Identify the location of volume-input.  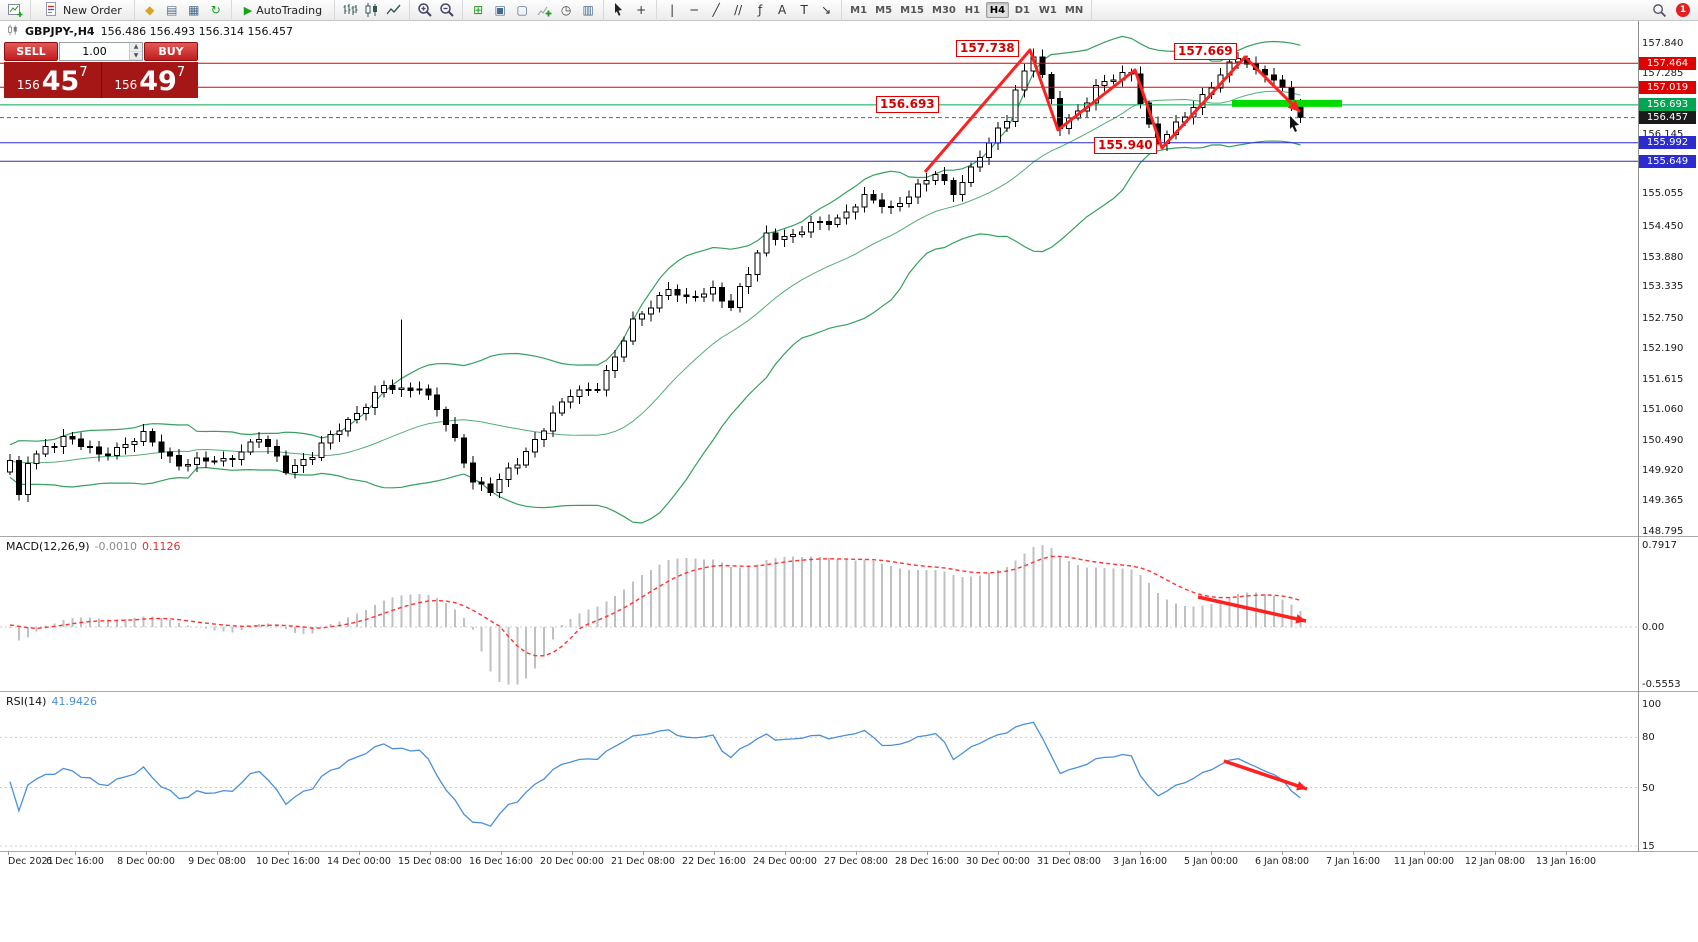
(94, 51).